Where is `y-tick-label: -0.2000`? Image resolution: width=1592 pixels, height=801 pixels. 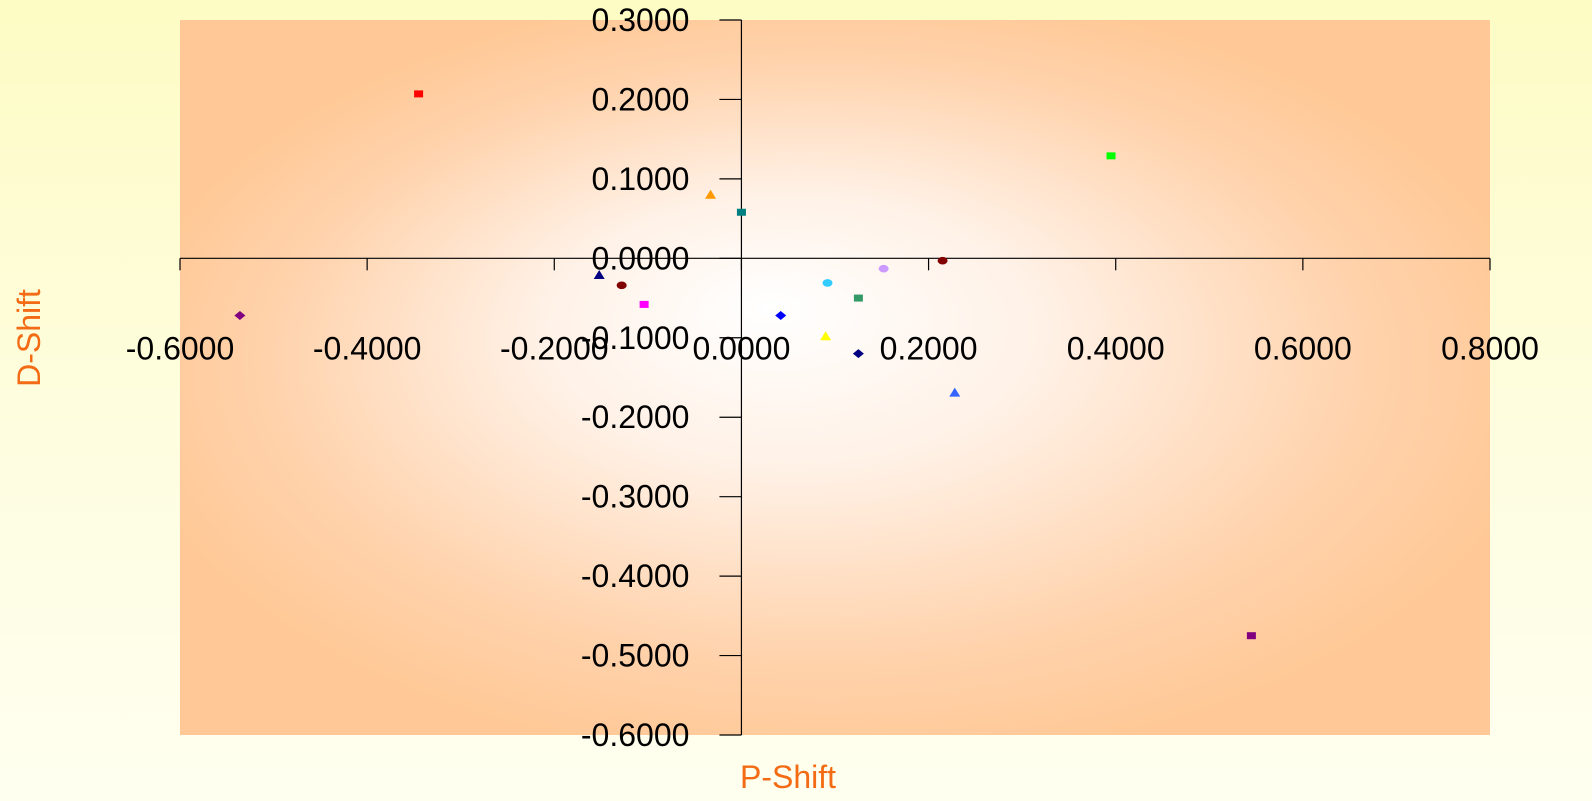 y-tick-label: -0.2000 is located at coordinates (635, 417).